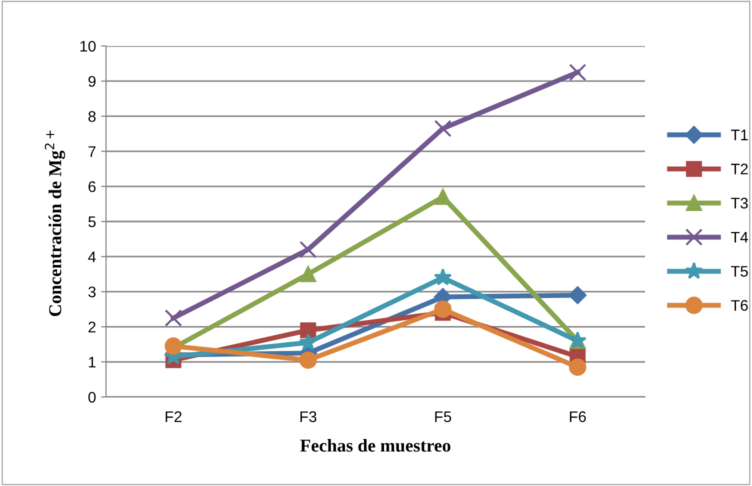 This screenshot has width=752, height=486. Describe the element at coordinates (92, 186) in the screenshot. I see `y-tick-label: 6` at that location.